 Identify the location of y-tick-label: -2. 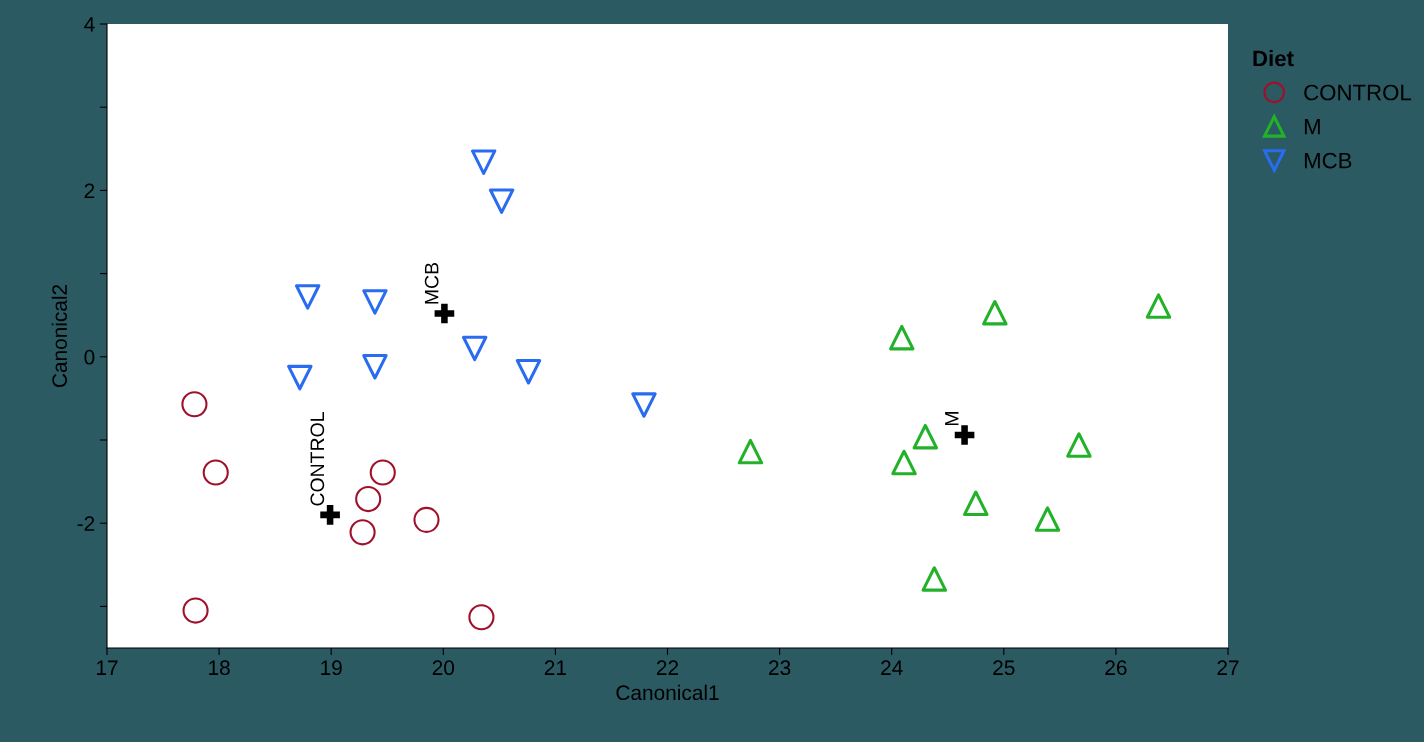
(86, 523).